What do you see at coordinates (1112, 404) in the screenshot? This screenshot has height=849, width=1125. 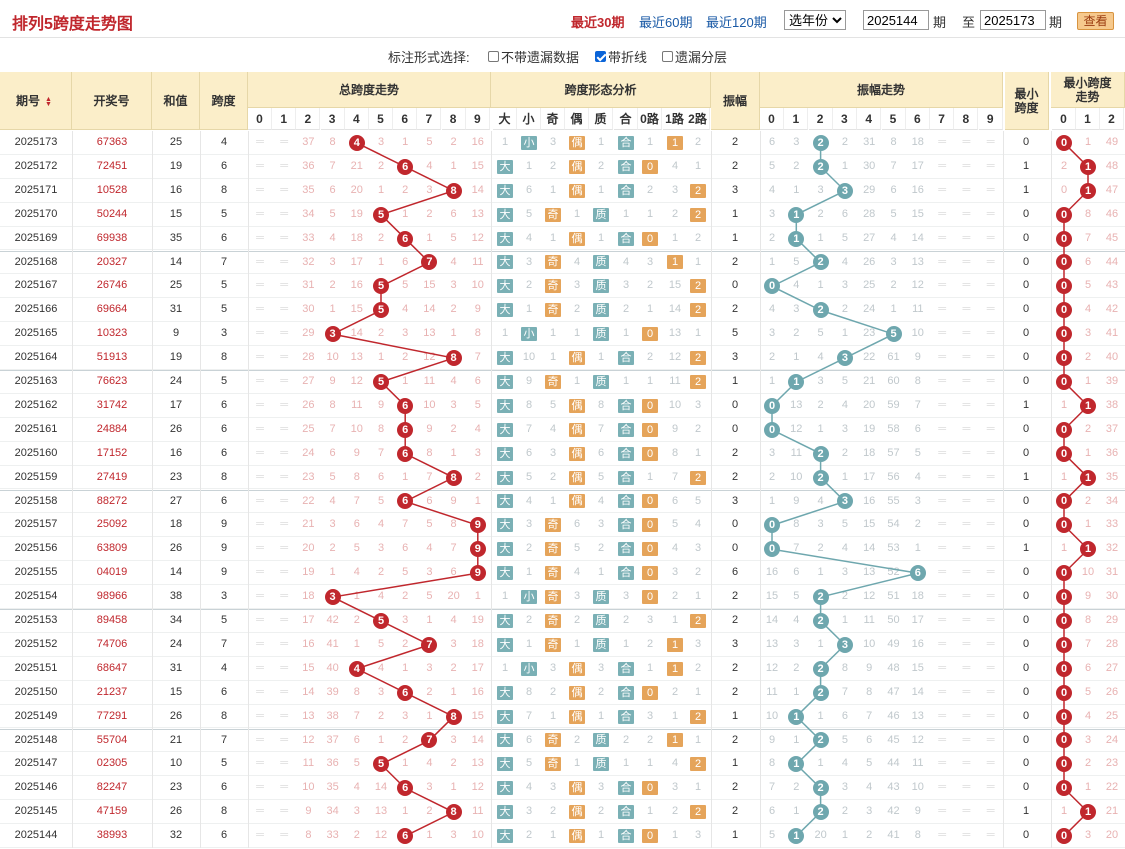 I see `min-span-miss: 38` at bounding box center [1112, 404].